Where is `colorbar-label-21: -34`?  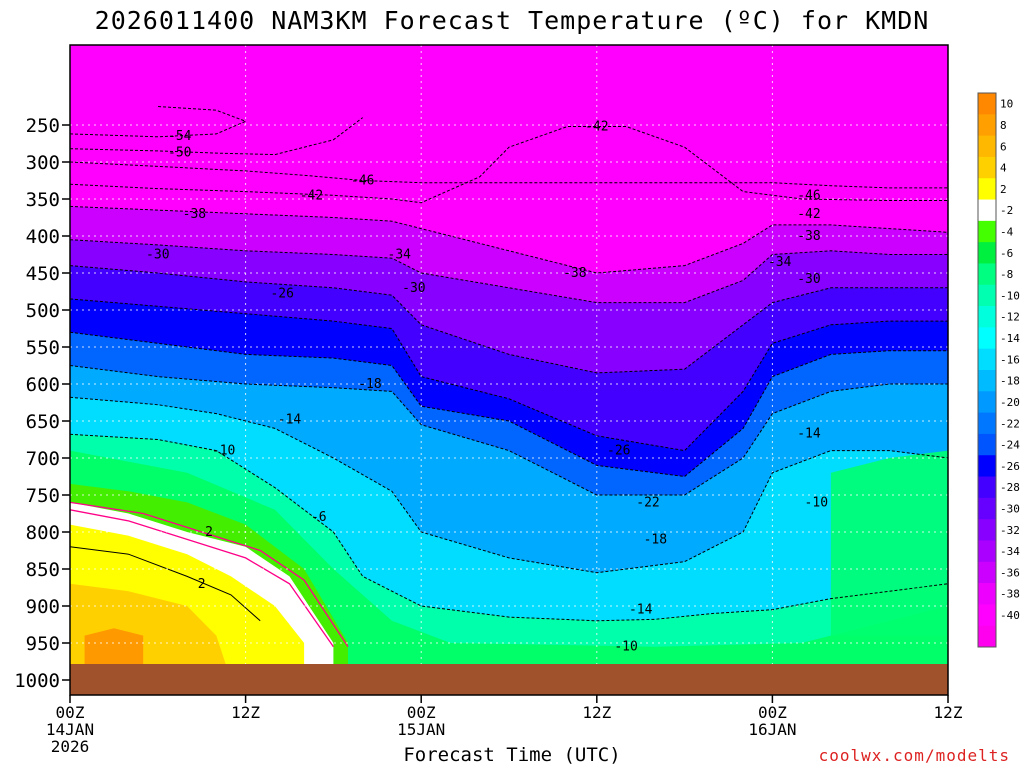
colorbar-label-21: -34 is located at coordinates (1010, 551).